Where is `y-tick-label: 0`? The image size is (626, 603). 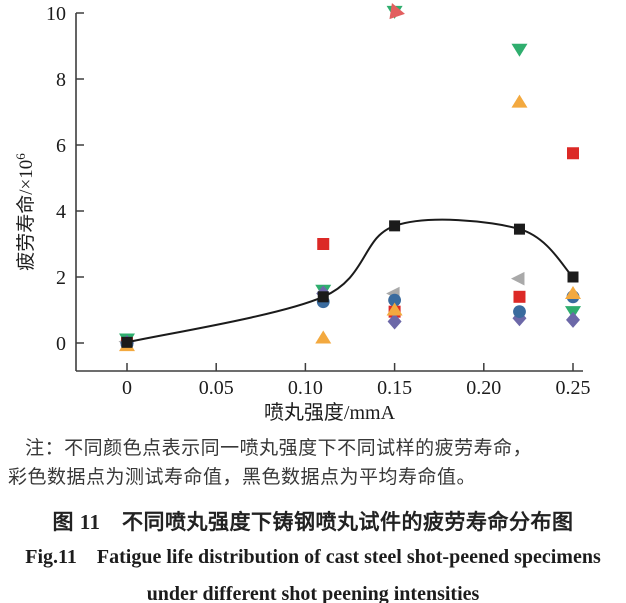
y-tick-label: 0 is located at coordinates (61, 344).